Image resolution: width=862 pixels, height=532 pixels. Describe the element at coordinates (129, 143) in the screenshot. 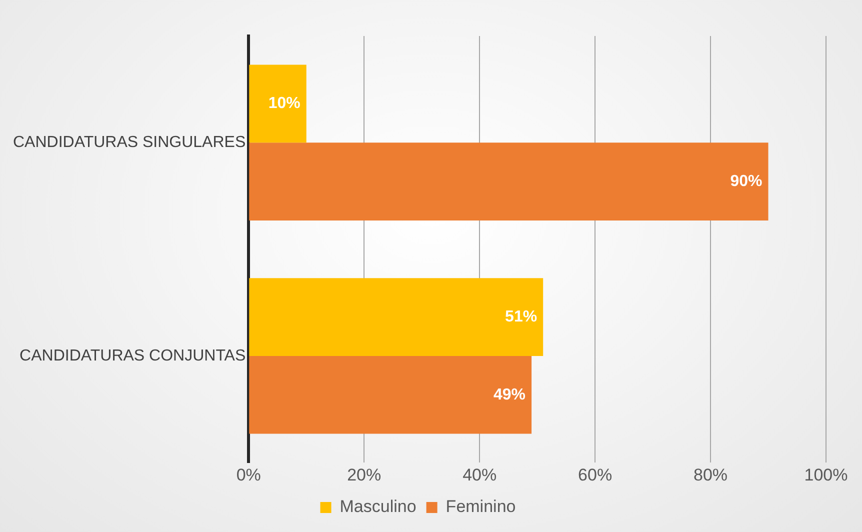

I see `y-tick-label: CANDIDATURAS SINGULARES` at that location.